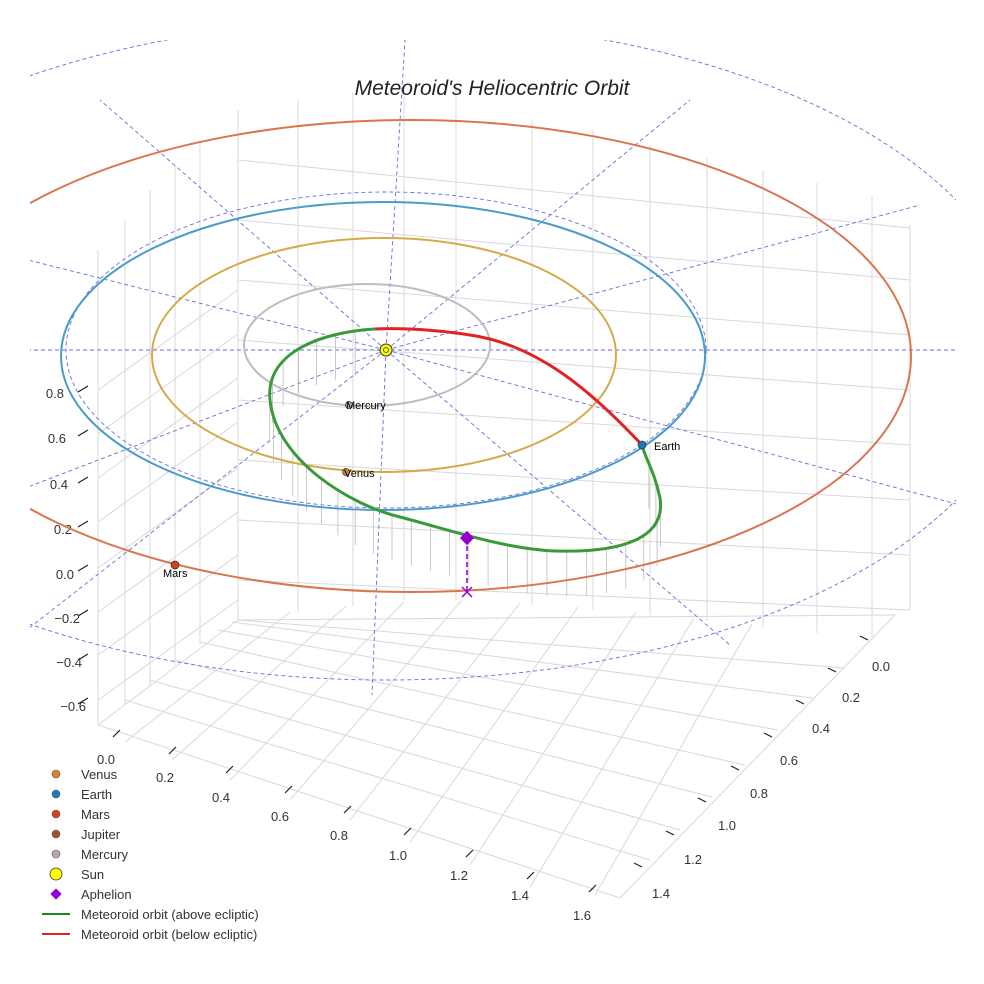 The width and height of the screenshot is (984, 984). Describe the element at coordinates (73, 706) in the screenshot. I see `z-tick-label: −0.6` at that location.